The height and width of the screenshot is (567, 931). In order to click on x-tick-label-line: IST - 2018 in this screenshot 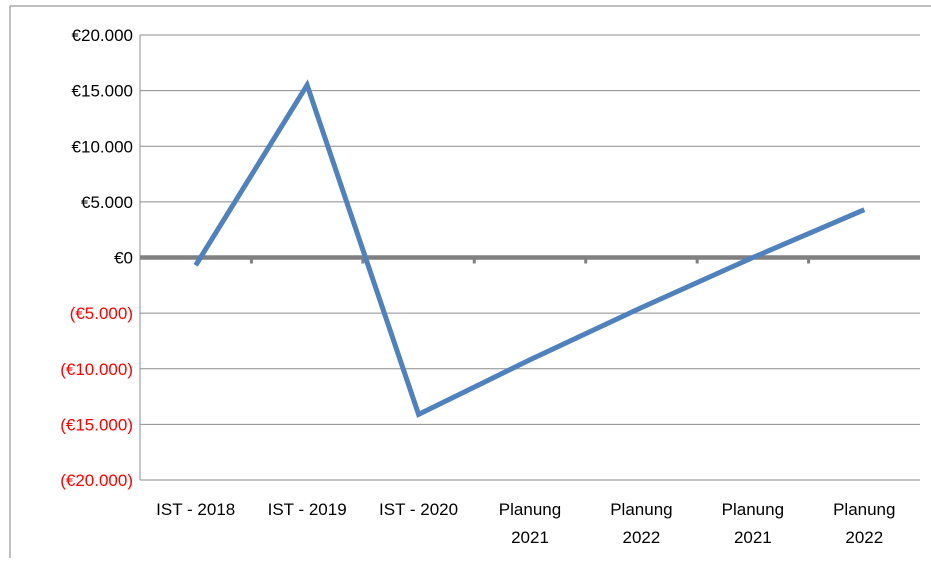, I will do `click(195, 509)`.